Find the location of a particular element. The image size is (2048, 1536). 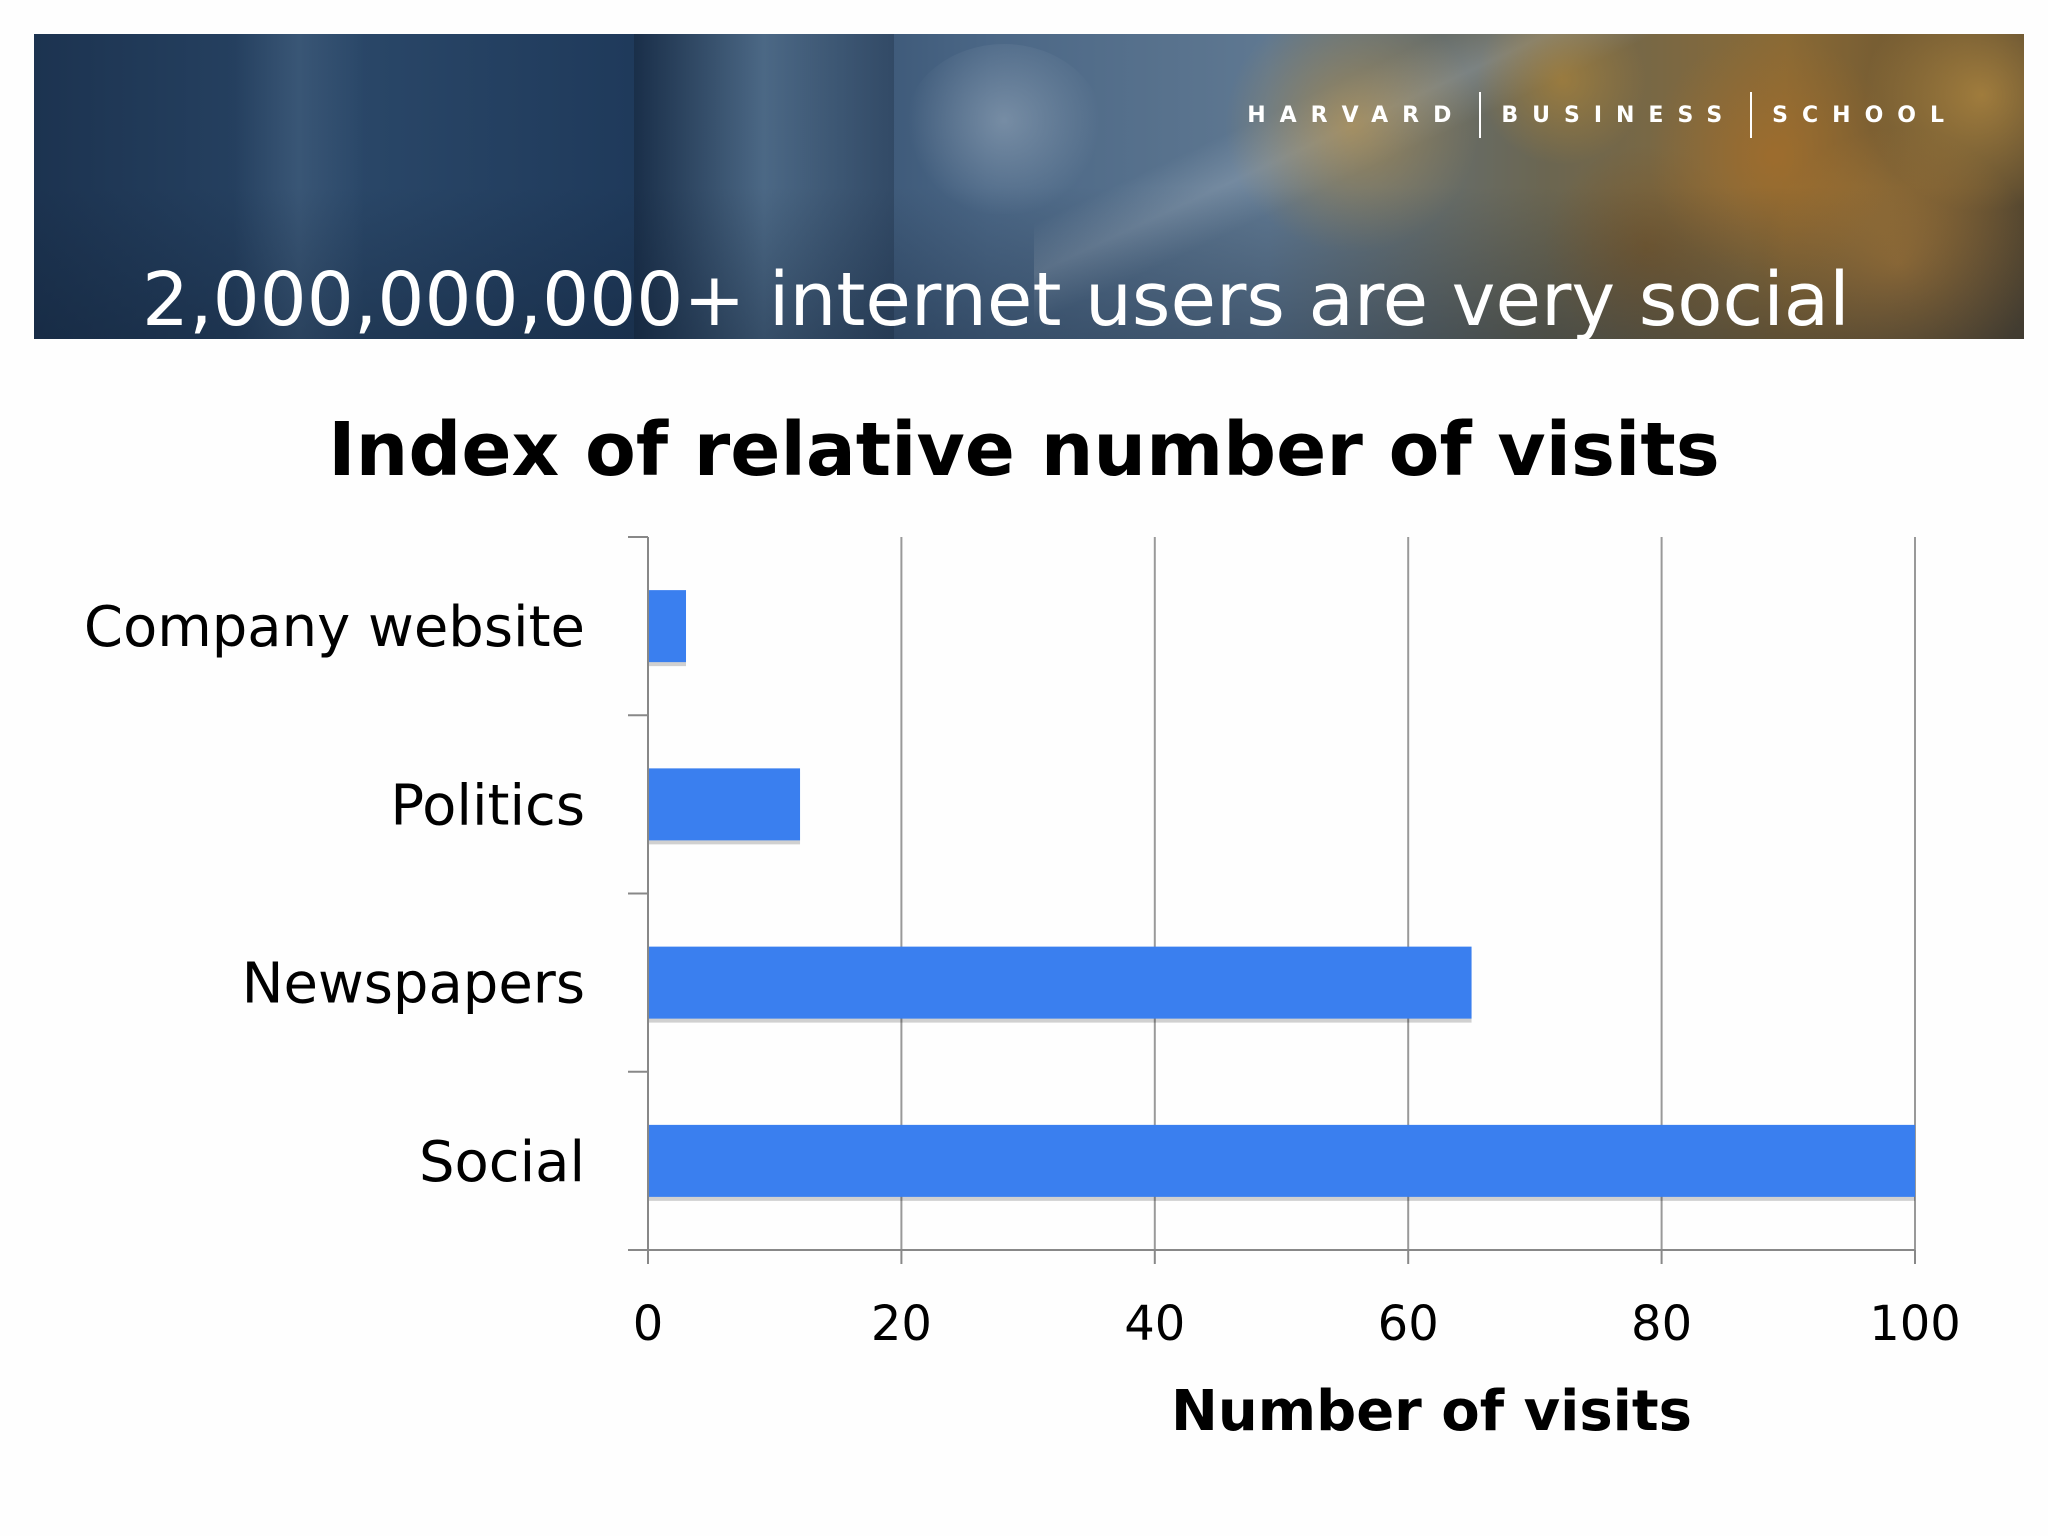

x-tick-label: 100 is located at coordinates (1915, 1324).